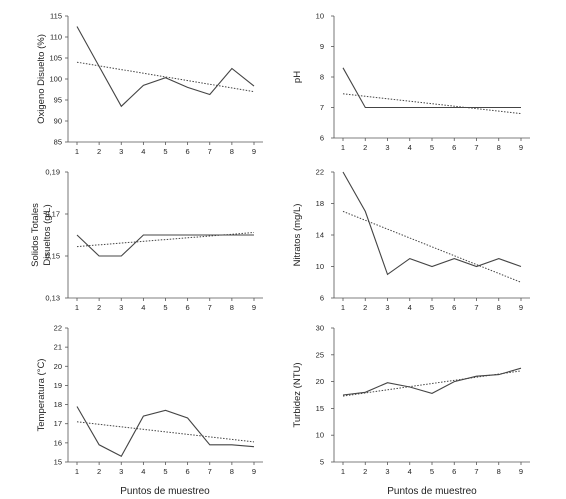 This screenshot has height=499, width=566. Describe the element at coordinates (52, 172) in the screenshot. I see `y-tick-label: 0,19` at that location.